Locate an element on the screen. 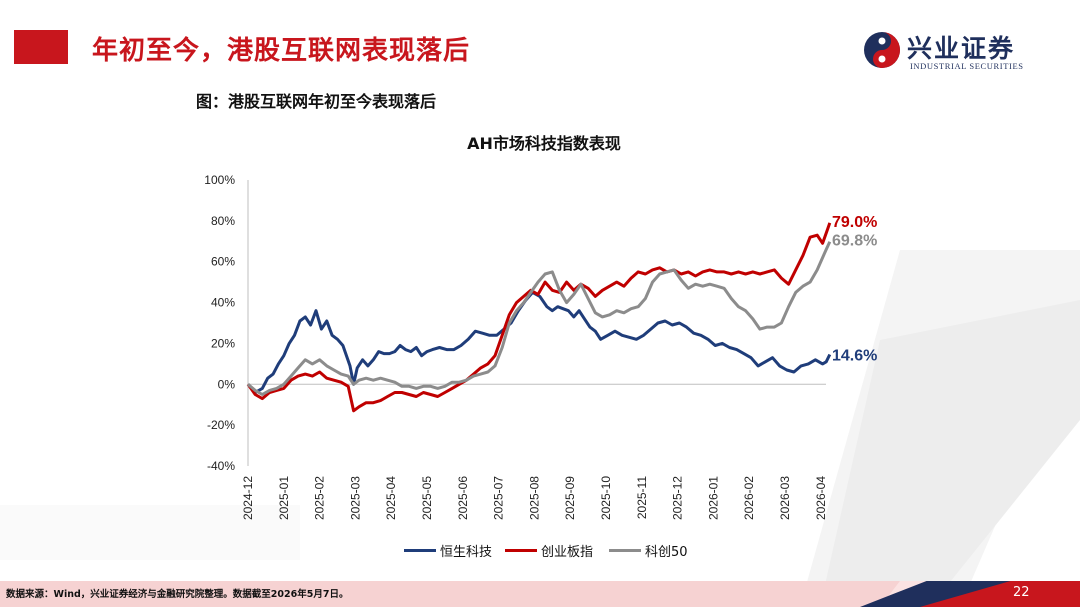 The width and height of the screenshot is (1080, 607). y-tick-label: -20% is located at coordinates (221, 425).